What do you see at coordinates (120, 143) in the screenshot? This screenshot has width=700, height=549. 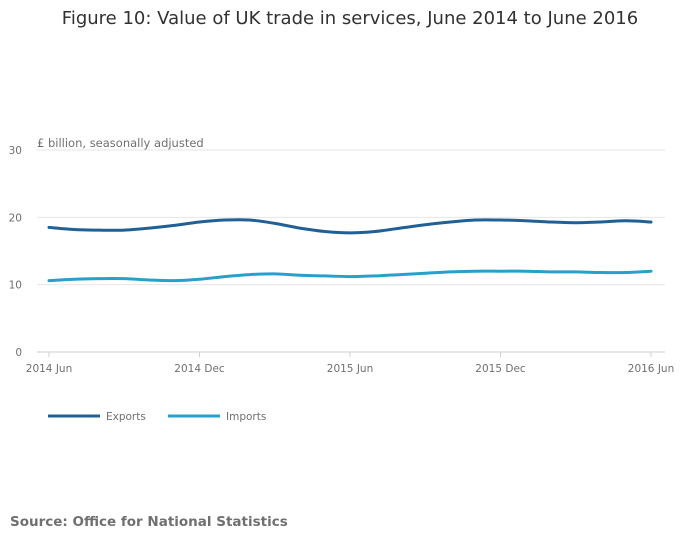 I see `y-axis-label: £ billion, seasonally adjusted` at bounding box center [120, 143].